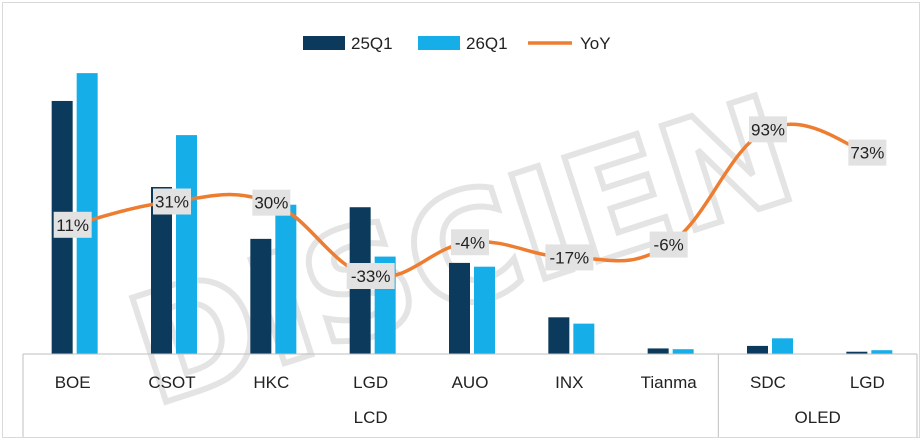 Image resolution: width=924 pixels, height=443 pixels. I want to click on legend: 25Q1 26Q1 YoY, so click(457, 43).